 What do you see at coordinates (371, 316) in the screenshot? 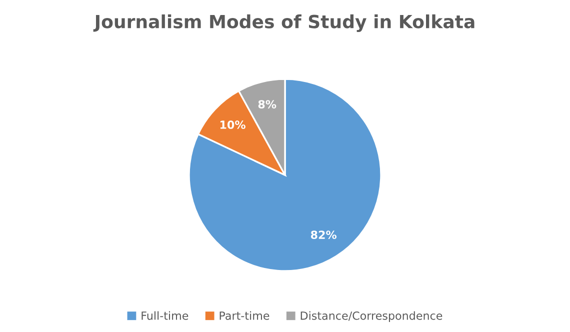
I see `legend-label: Distance/Correspondence` at bounding box center [371, 316].